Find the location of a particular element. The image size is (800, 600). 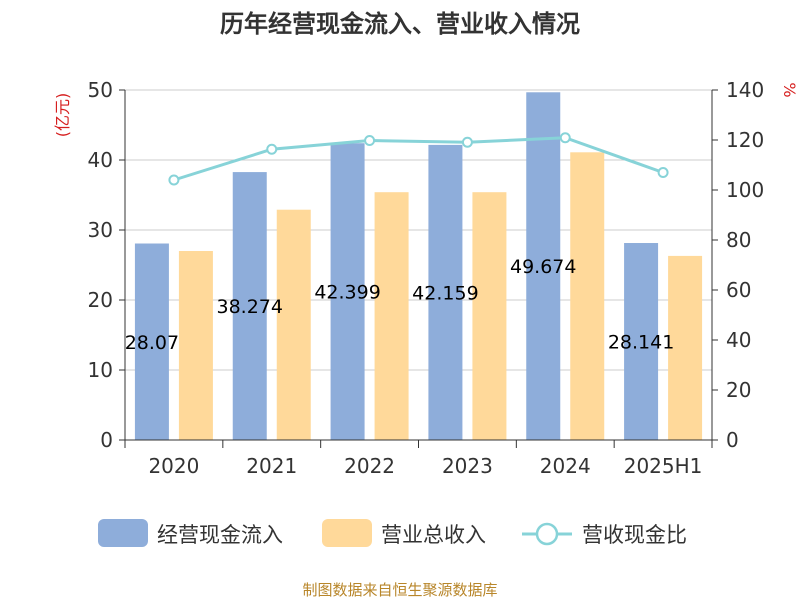

legend: 经营现金流入 营业总收入 营收现金比 is located at coordinates (392, 533).